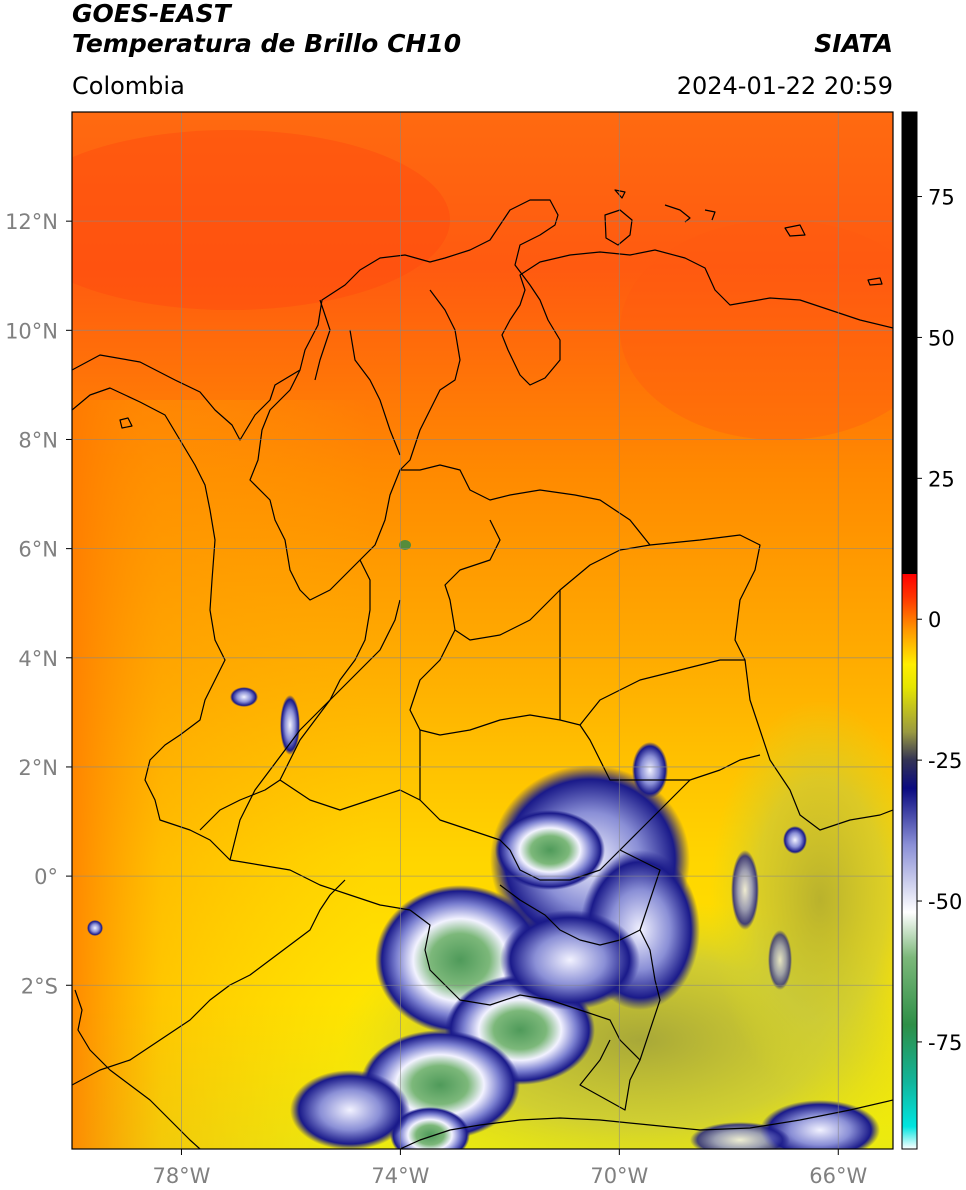 This screenshot has width=966, height=1190. I want to click on lon-tick-label: 78°W, so click(181, 1176).